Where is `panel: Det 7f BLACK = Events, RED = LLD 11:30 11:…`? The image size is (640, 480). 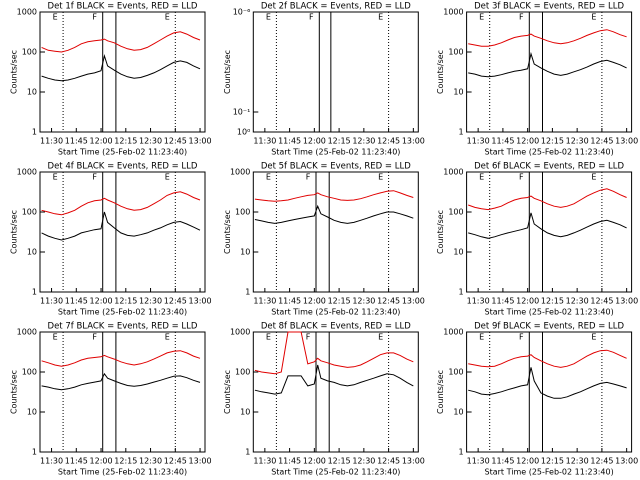 panel: Det 7f BLACK = Events, RED = LLD 11:30 11:… is located at coordinates (111, 399).